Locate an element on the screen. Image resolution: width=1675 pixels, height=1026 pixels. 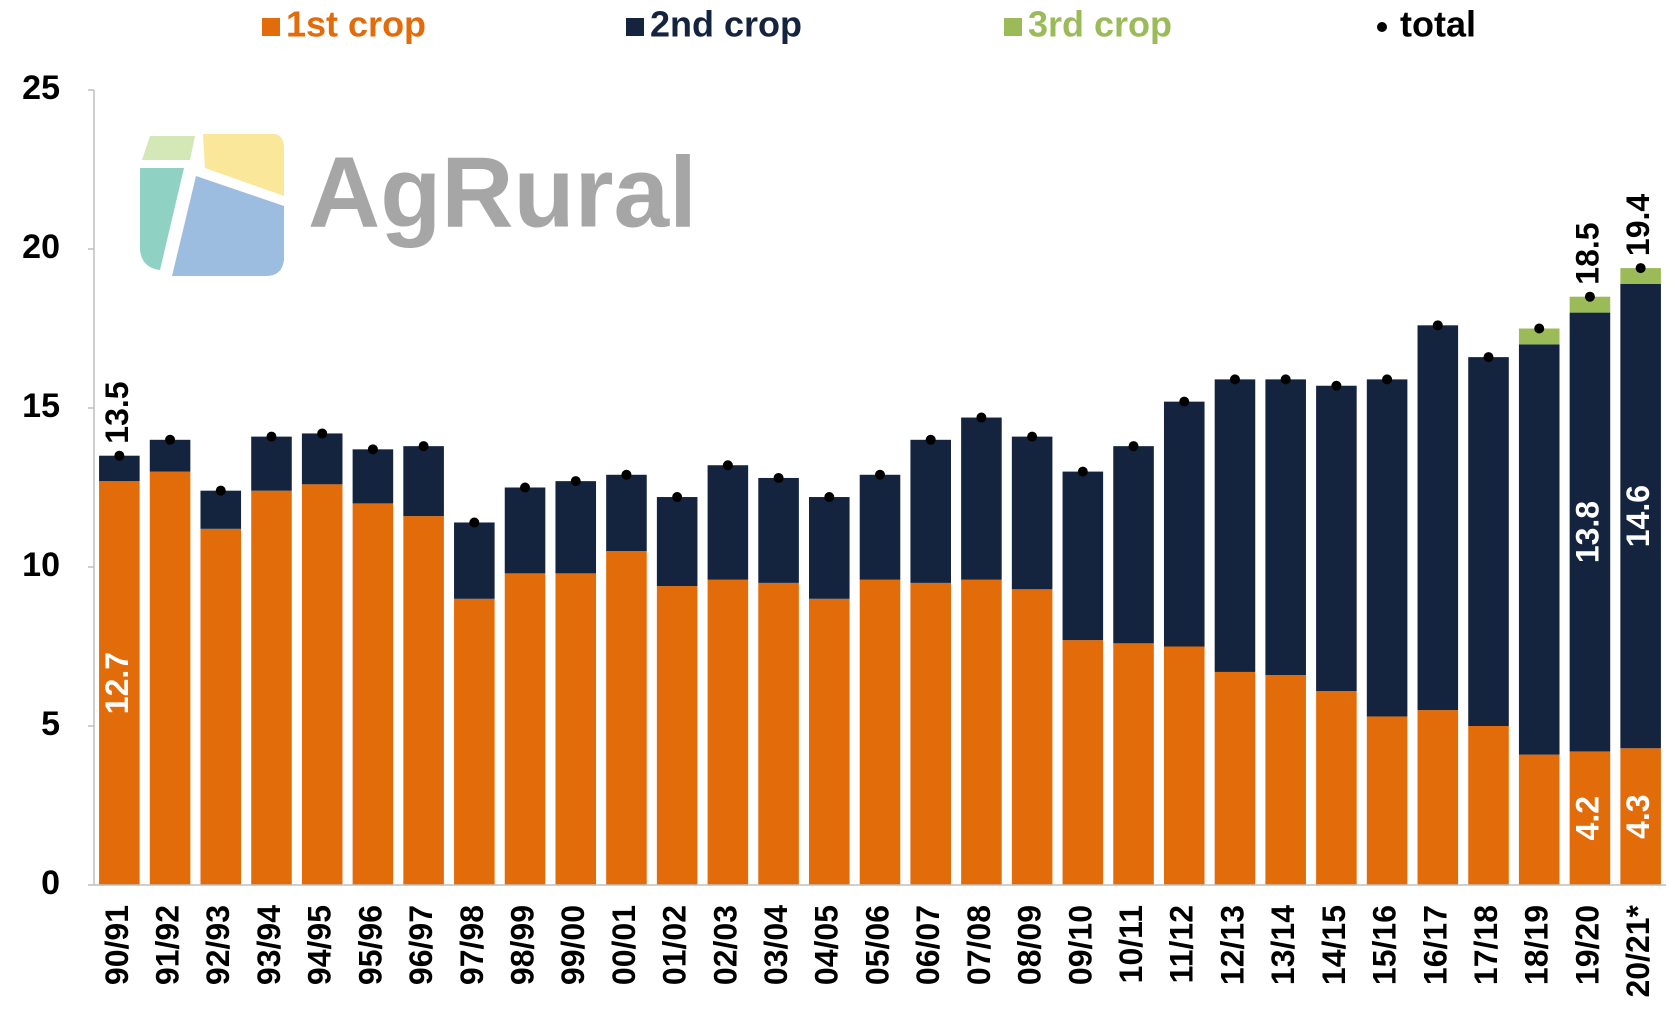
data-label: 4.3 is located at coordinates (1638, 816).